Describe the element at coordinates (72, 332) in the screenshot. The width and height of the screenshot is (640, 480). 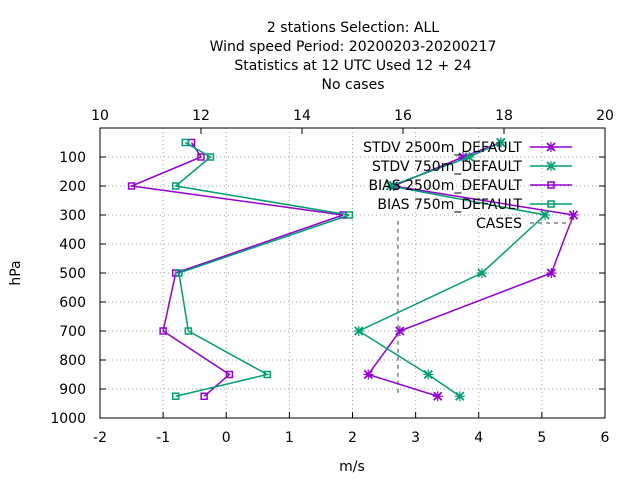
I see `y-tick-label: 700` at that location.